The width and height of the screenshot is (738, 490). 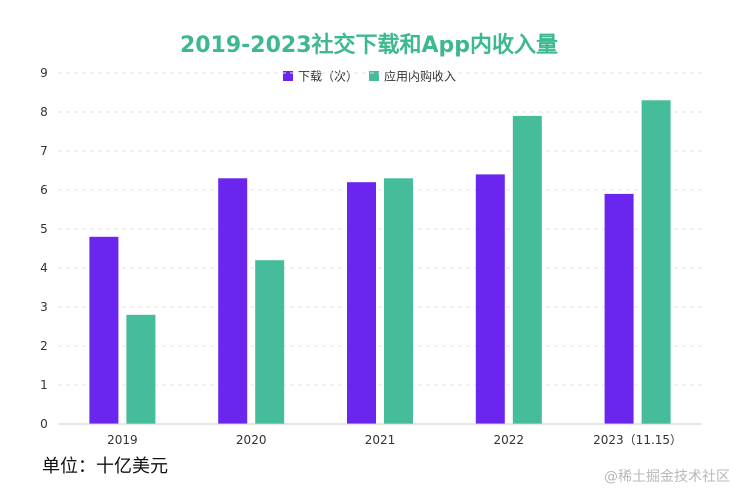 What do you see at coordinates (44, 346) in the screenshot?
I see `y-tick-label-2: 2` at bounding box center [44, 346].